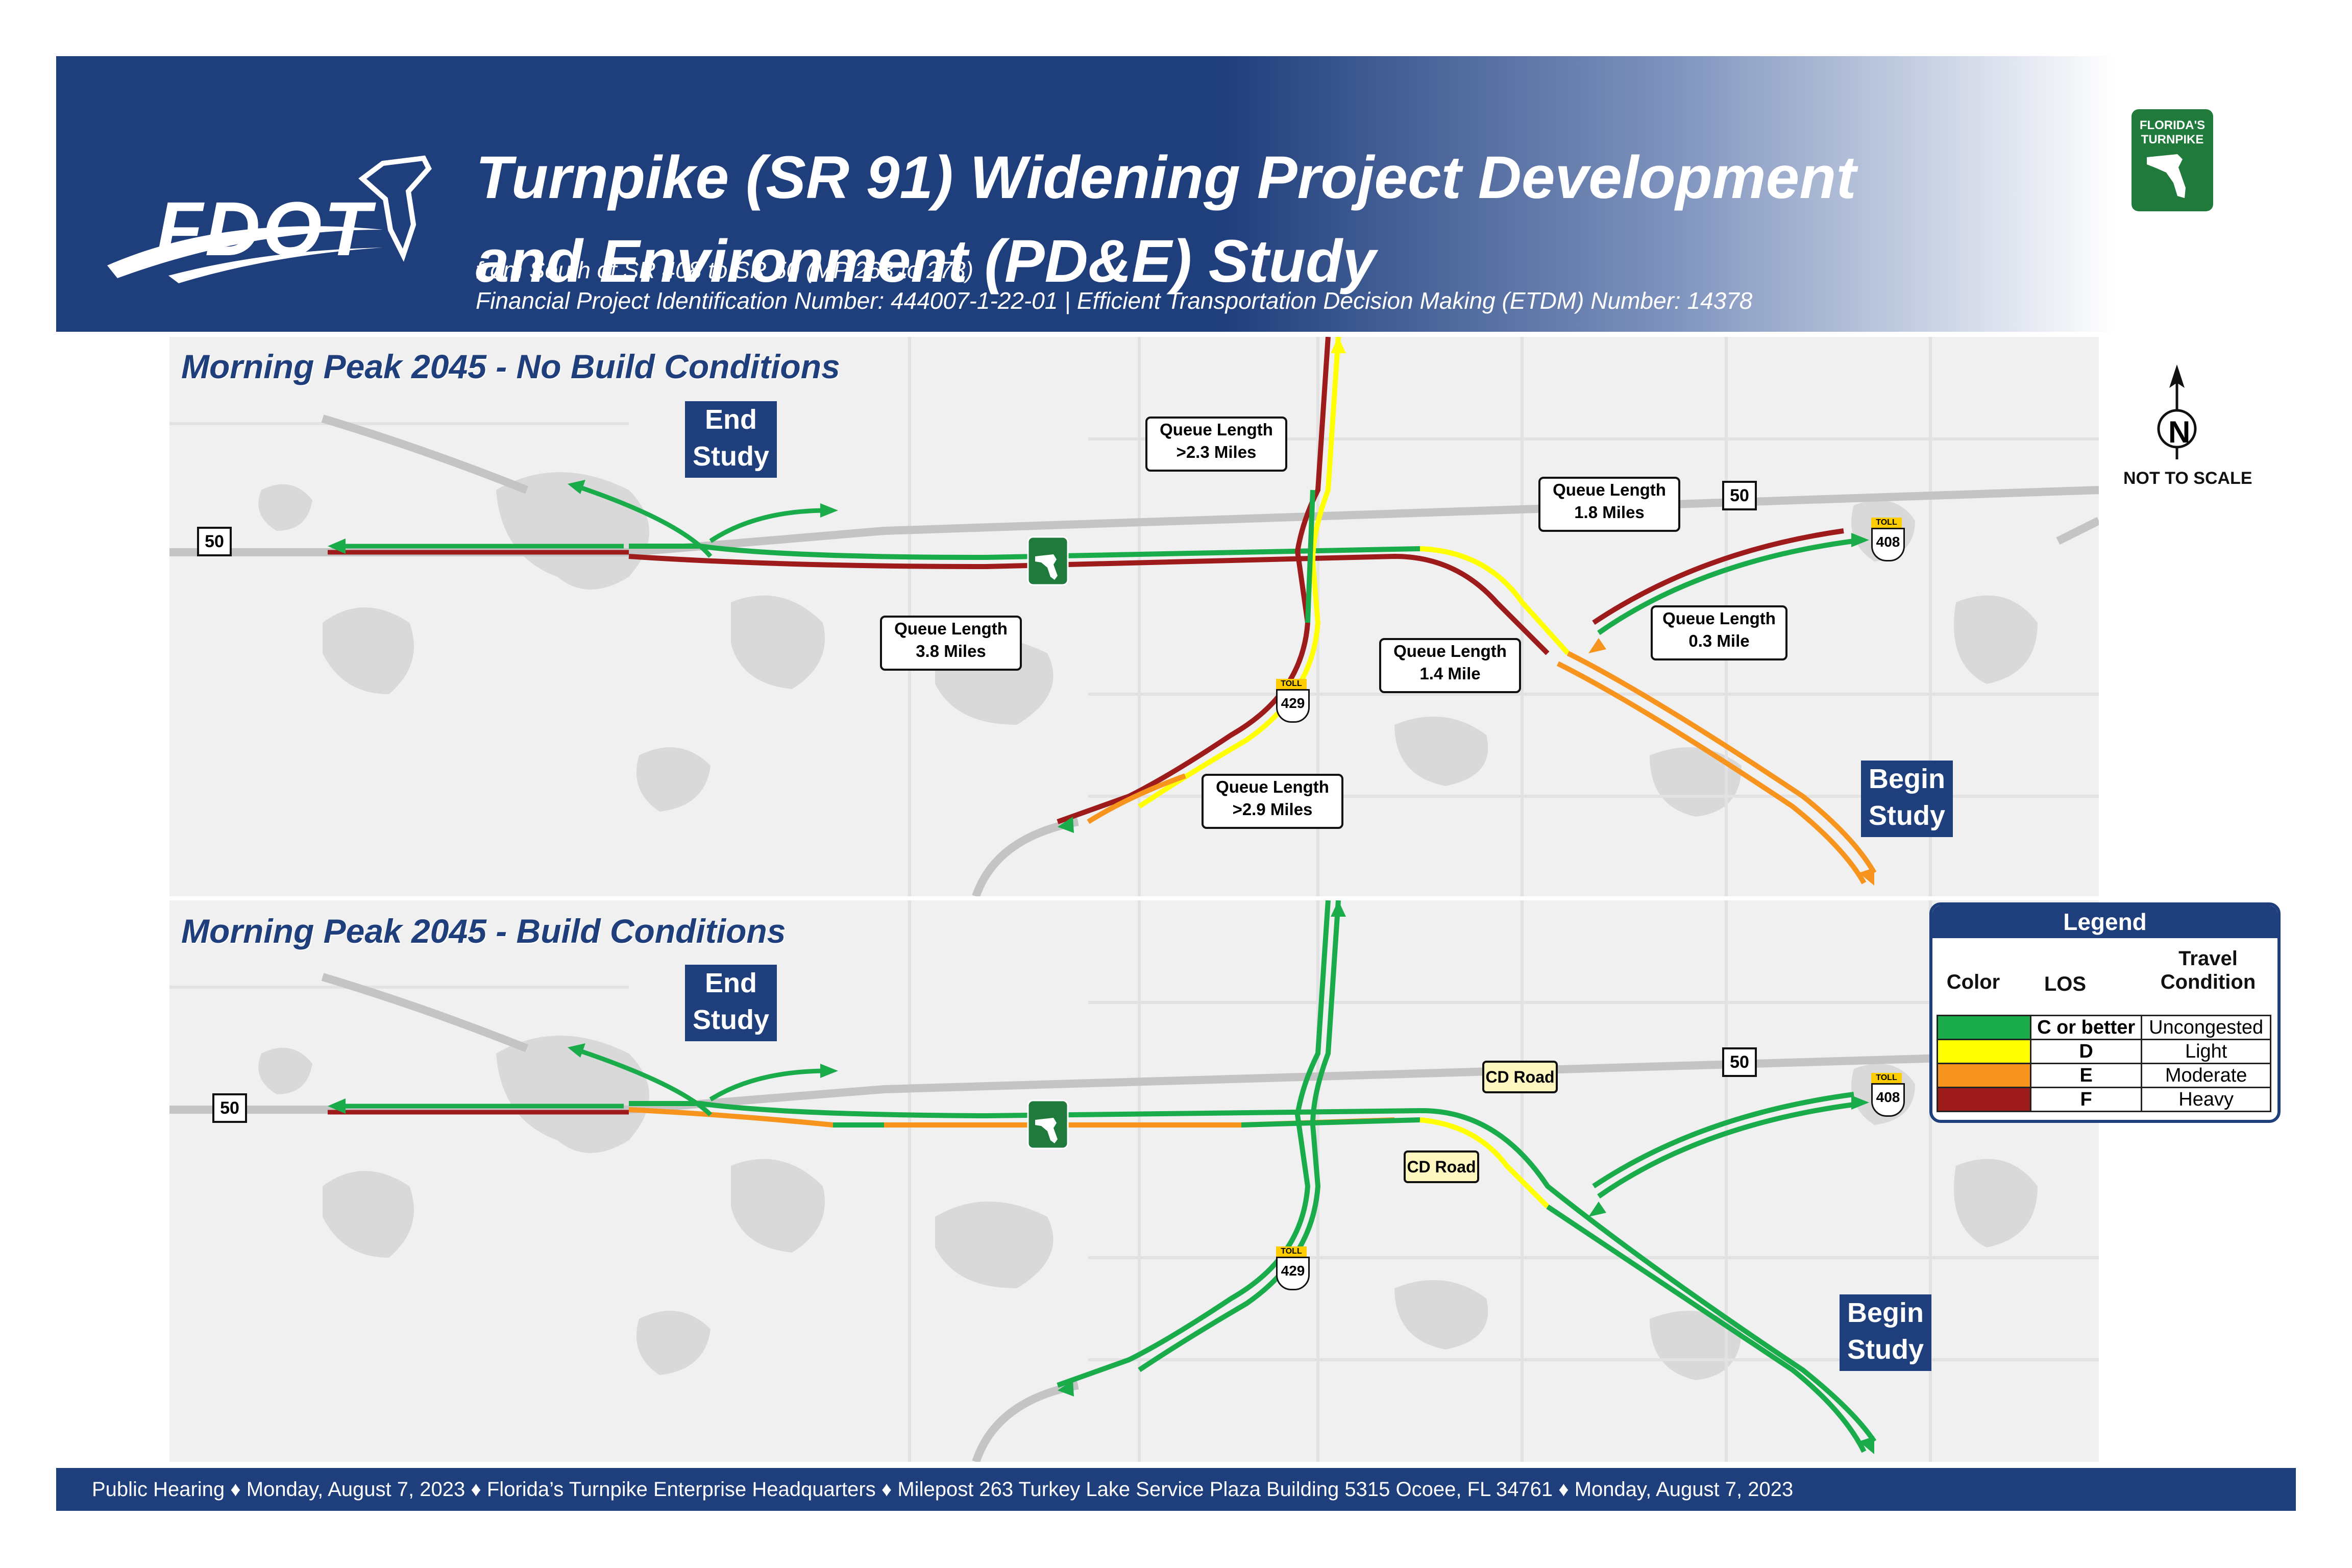 This screenshot has width=2352, height=1568. I want to click on page-title-line2: and Environment (PD&E) Study, so click(926, 261).